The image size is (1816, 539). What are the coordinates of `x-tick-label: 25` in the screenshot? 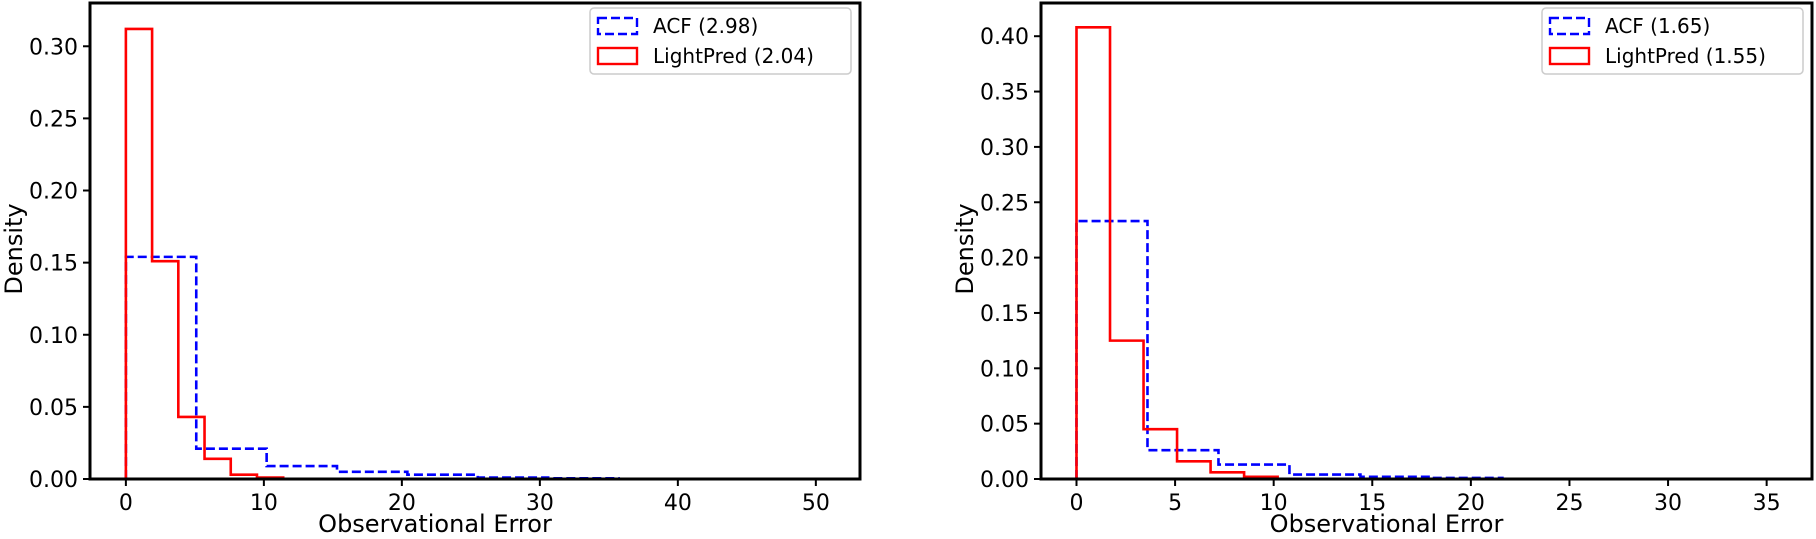 It's located at (1569, 503).